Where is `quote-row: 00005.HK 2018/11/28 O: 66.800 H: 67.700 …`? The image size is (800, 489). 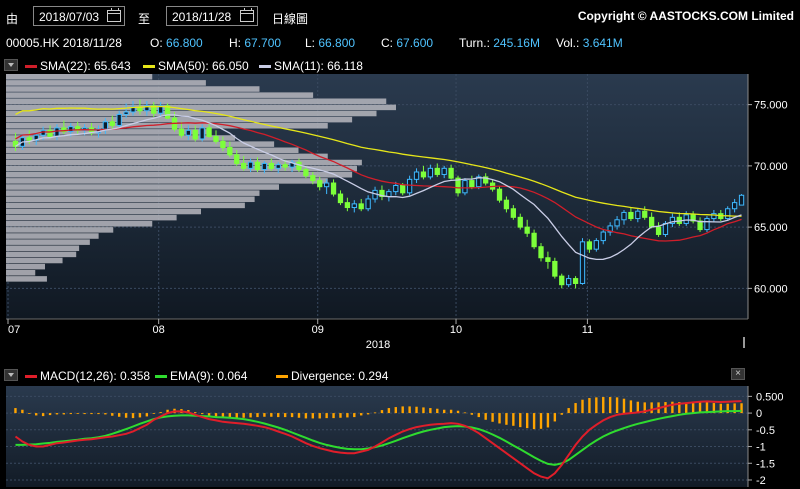 quote-row: 00005.HK 2018/11/28 O: 66.800 H: 67.700 … is located at coordinates (400, 44).